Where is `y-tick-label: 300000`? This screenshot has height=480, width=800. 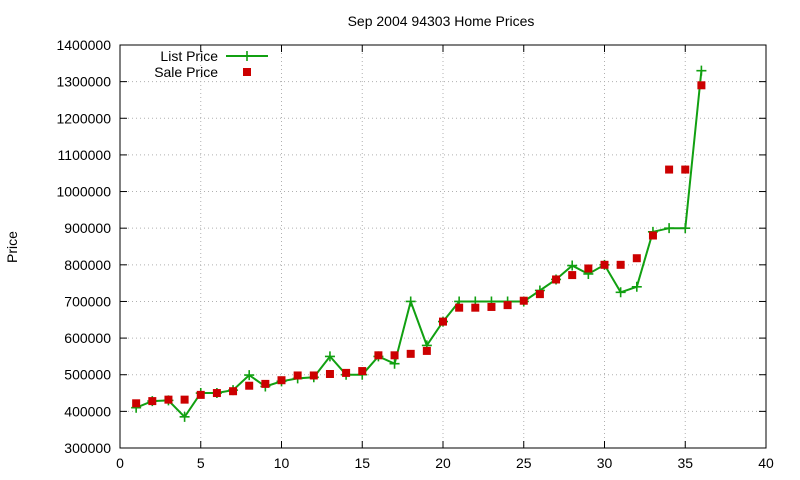
y-tick-label: 300000 is located at coordinates (87, 448).